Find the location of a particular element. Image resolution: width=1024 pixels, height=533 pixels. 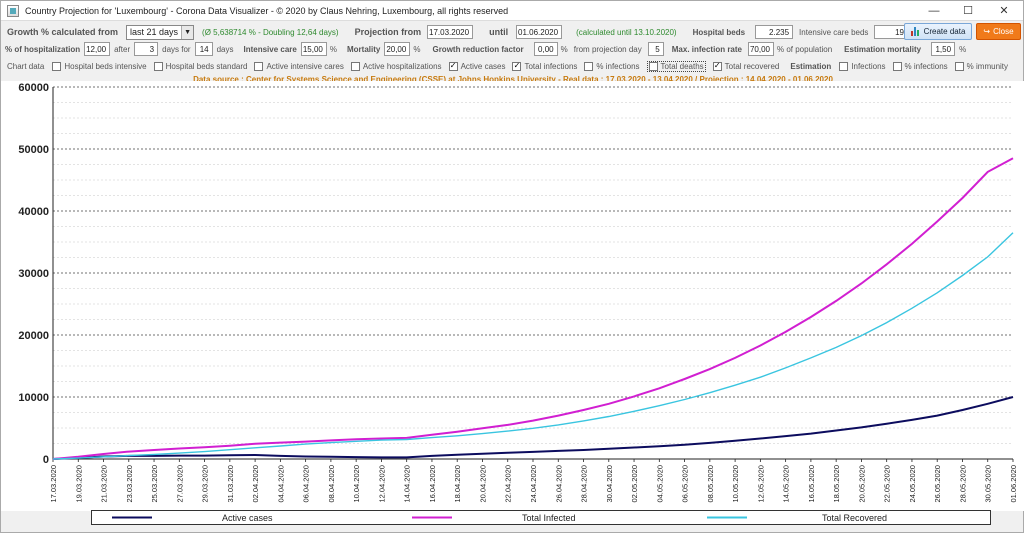

checkbox-estimation-infections: Infections is located at coordinates (862, 66).